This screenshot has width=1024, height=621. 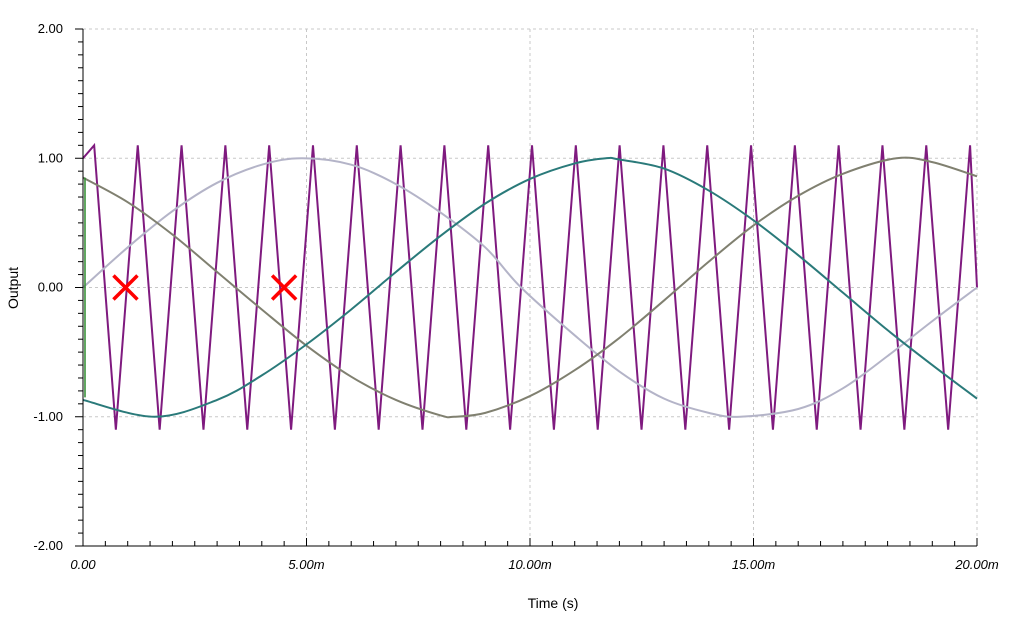 What do you see at coordinates (48, 416) in the screenshot?
I see `y-tick-label: -1.00` at bounding box center [48, 416].